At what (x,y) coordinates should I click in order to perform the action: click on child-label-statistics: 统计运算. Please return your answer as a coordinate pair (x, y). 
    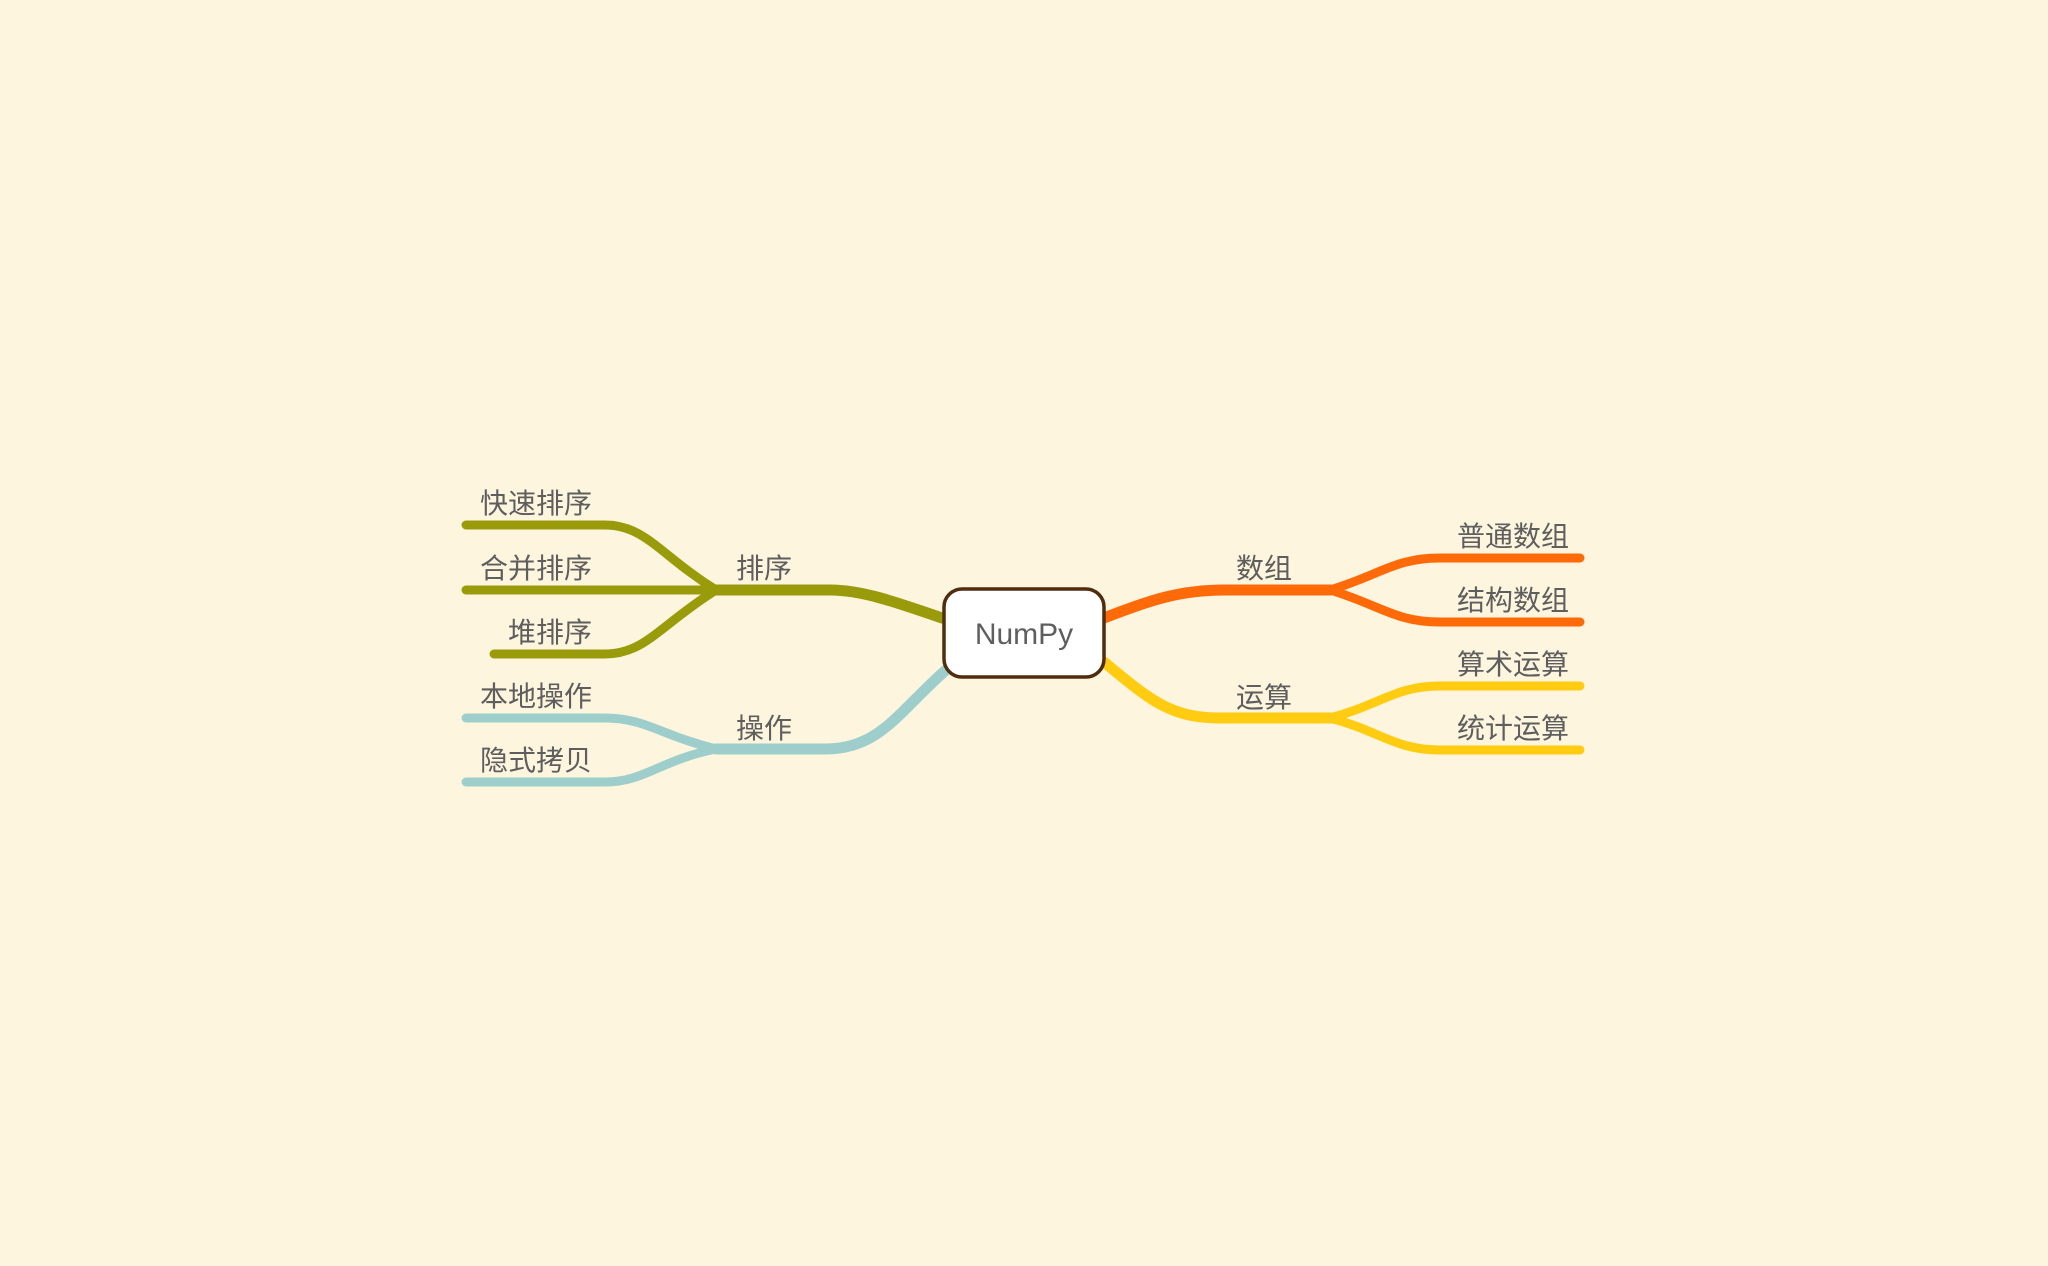
    Looking at the image, I should click on (1513, 728).